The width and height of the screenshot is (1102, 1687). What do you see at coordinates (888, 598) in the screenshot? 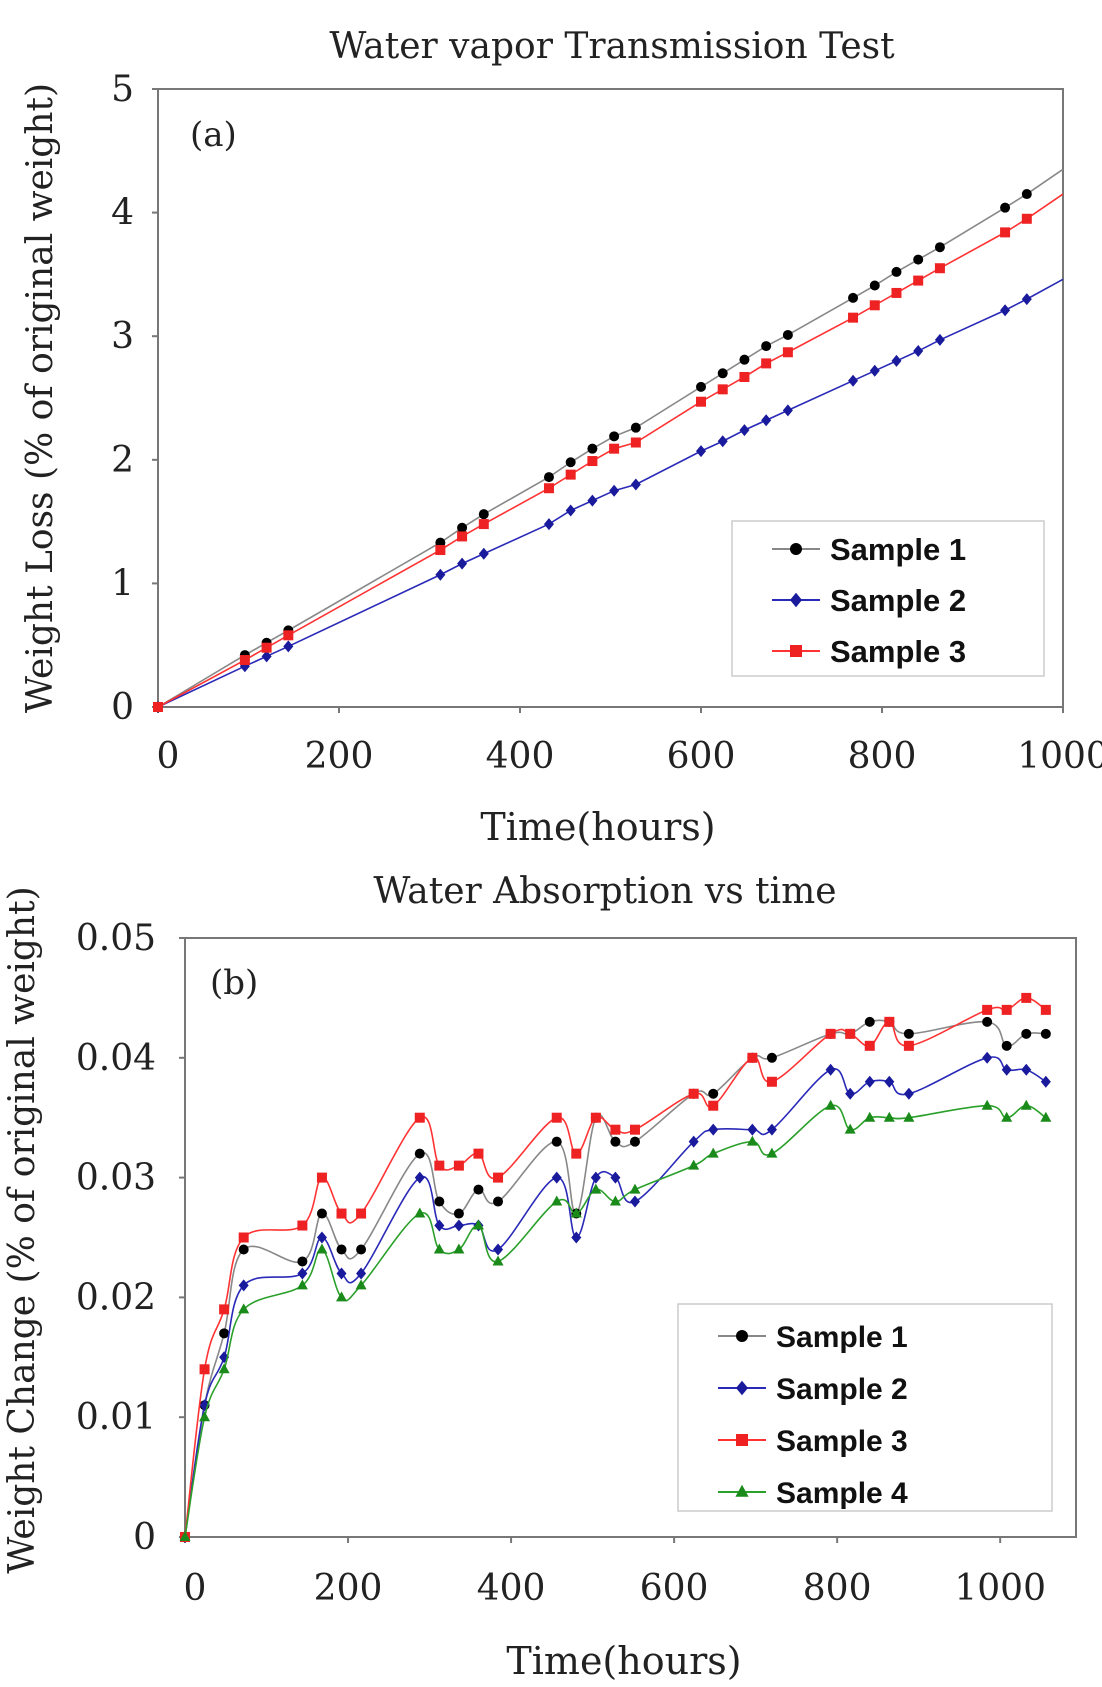
I see `legend: Sample 1 Sample 2 Sample 3` at bounding box center [888, 598].